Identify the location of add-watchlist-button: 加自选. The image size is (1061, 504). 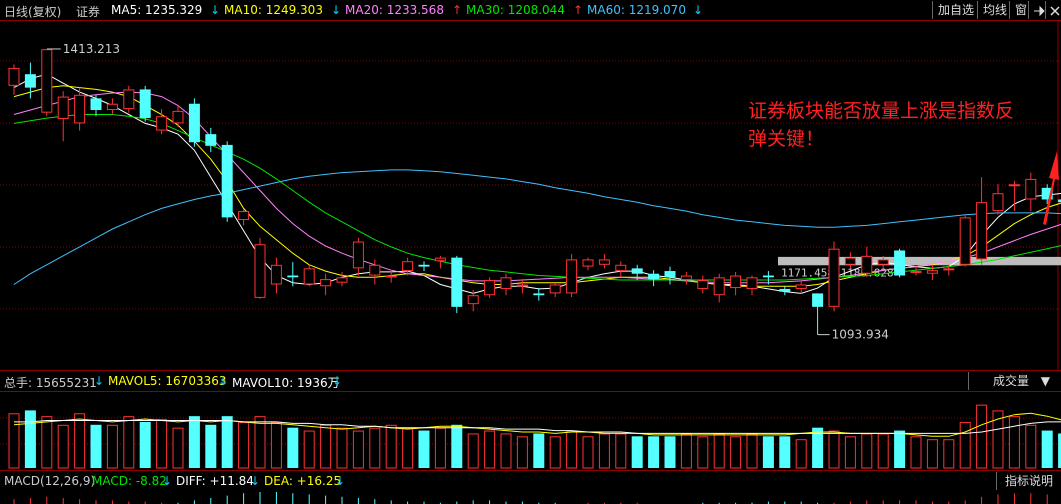
(955, 10).